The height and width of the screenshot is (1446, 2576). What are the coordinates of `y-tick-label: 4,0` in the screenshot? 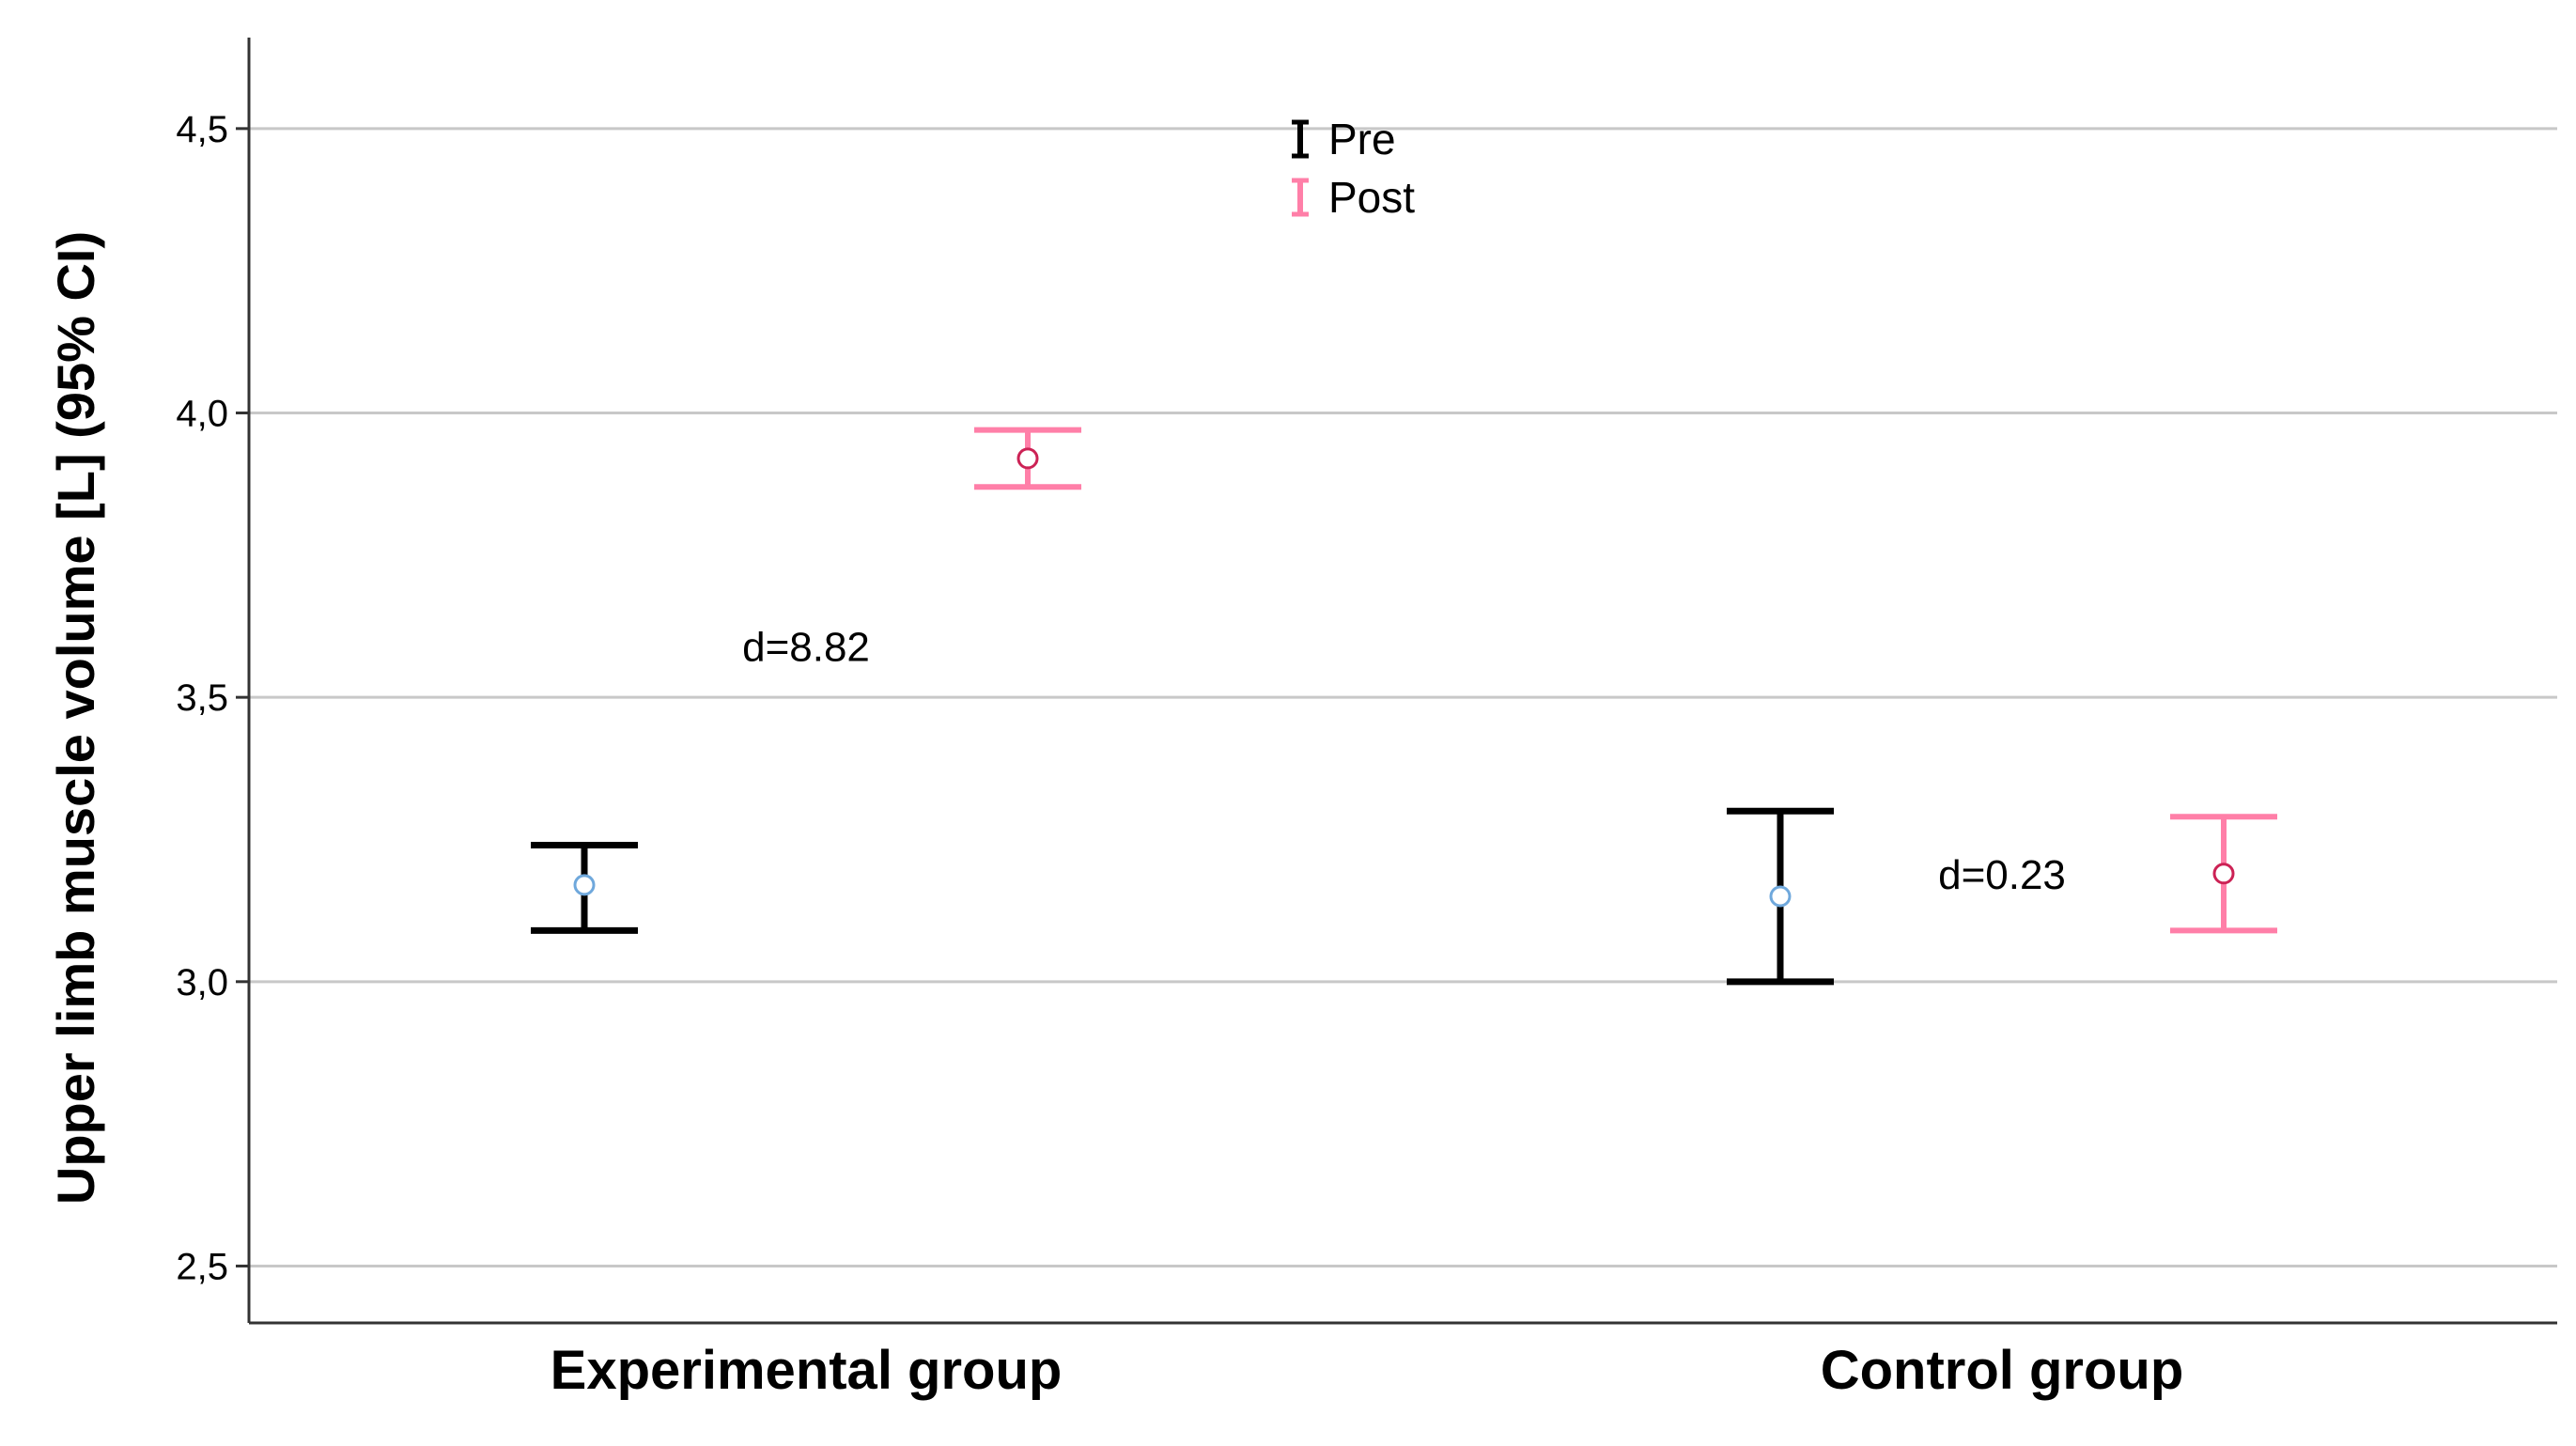 It's located at (202, 414).